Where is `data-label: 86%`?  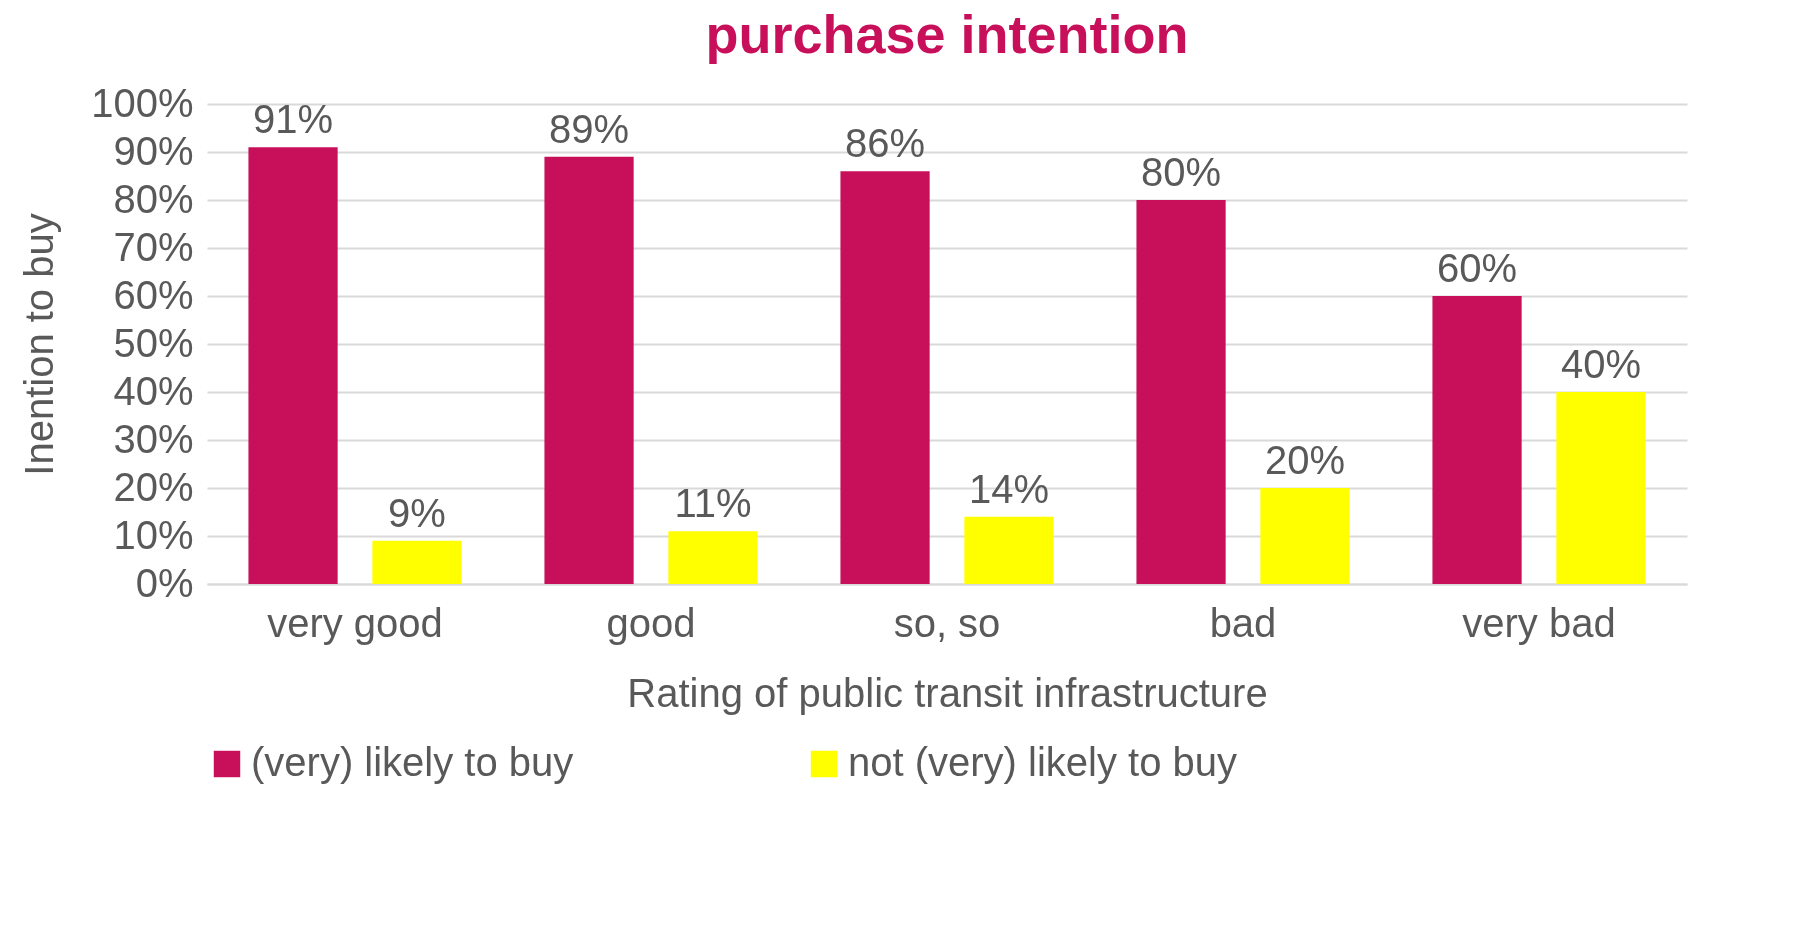 data-label: 86% is located at coordinates (885, 143).